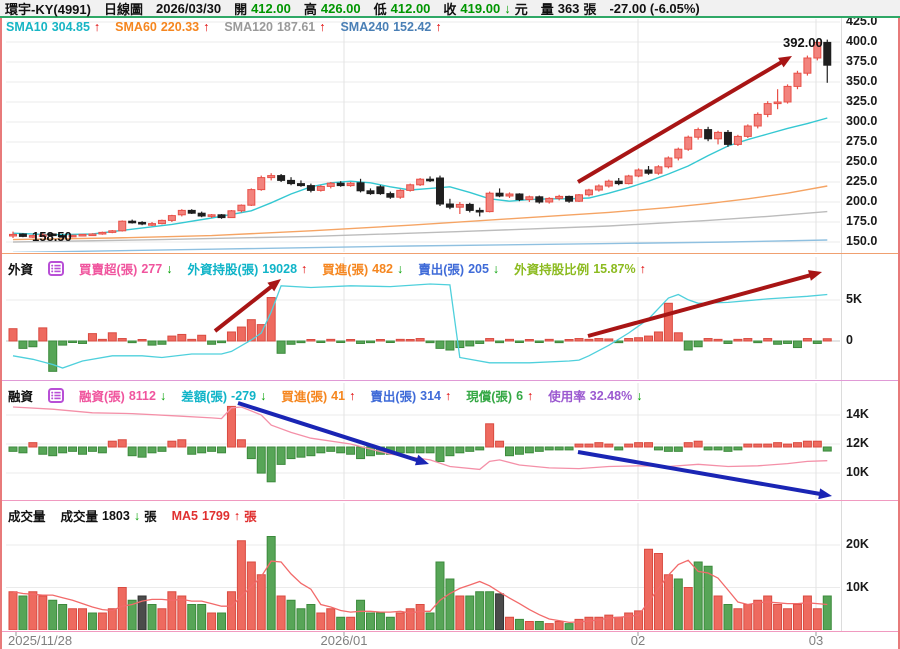  Describe the element at coordinates (899, 324) in the screenshot. I see `right-border` at that location.